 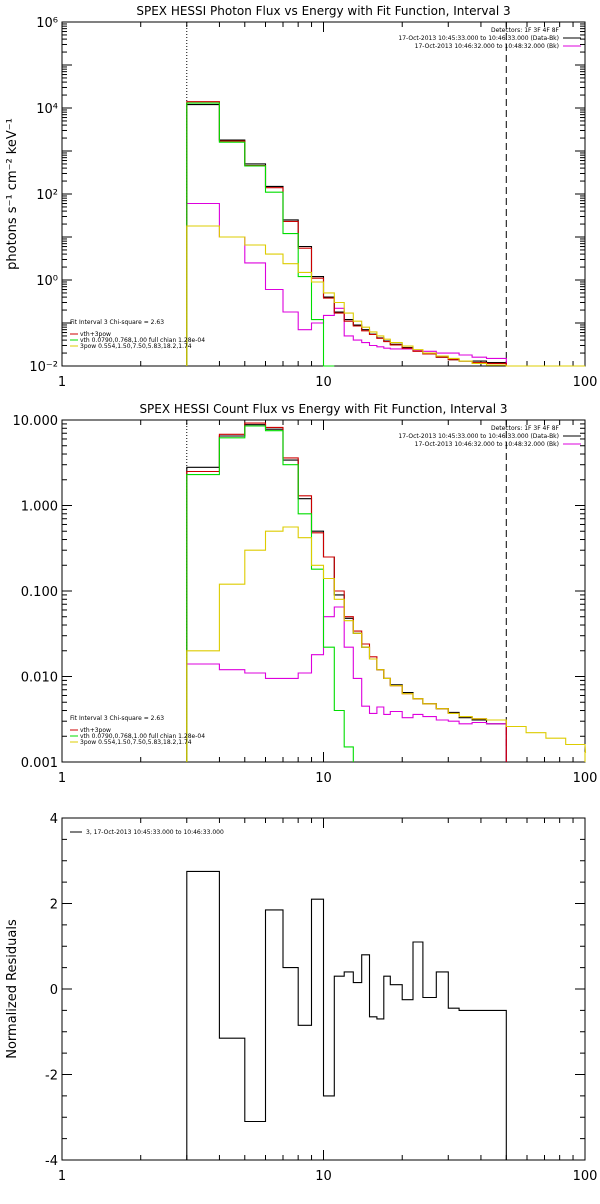 What do you see at coordinates (346, 284) in the screenshot?
I see `series-1-bk` at bounding box center [346, 284].